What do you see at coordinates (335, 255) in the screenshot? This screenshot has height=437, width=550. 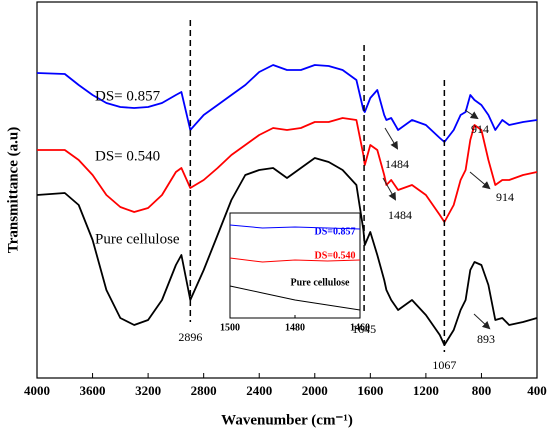 I see `inset-legend-label: DS=0.540` at bounding box center [335, 255].